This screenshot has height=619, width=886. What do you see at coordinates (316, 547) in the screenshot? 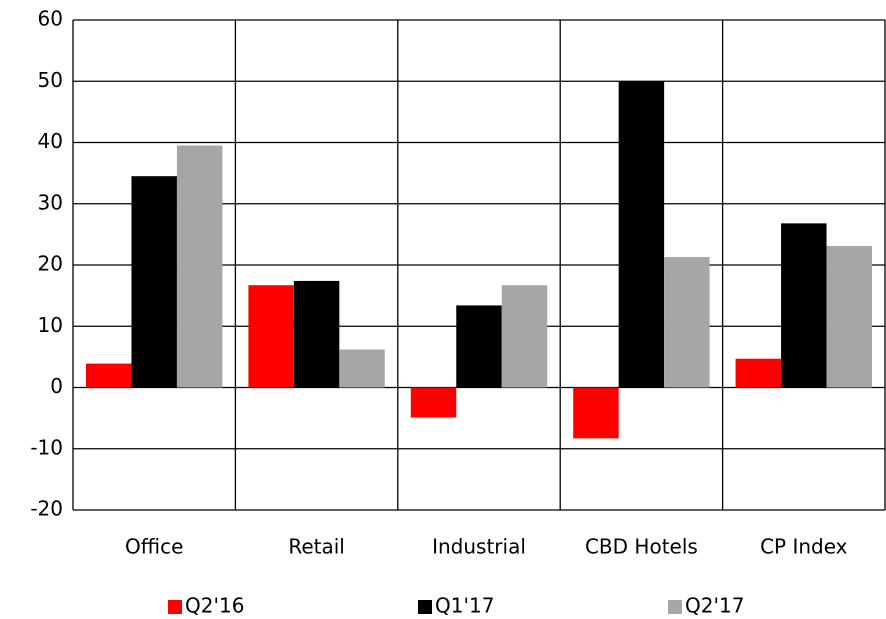
I see `x-tick-label: Retail` at bounding box center [316, 547].